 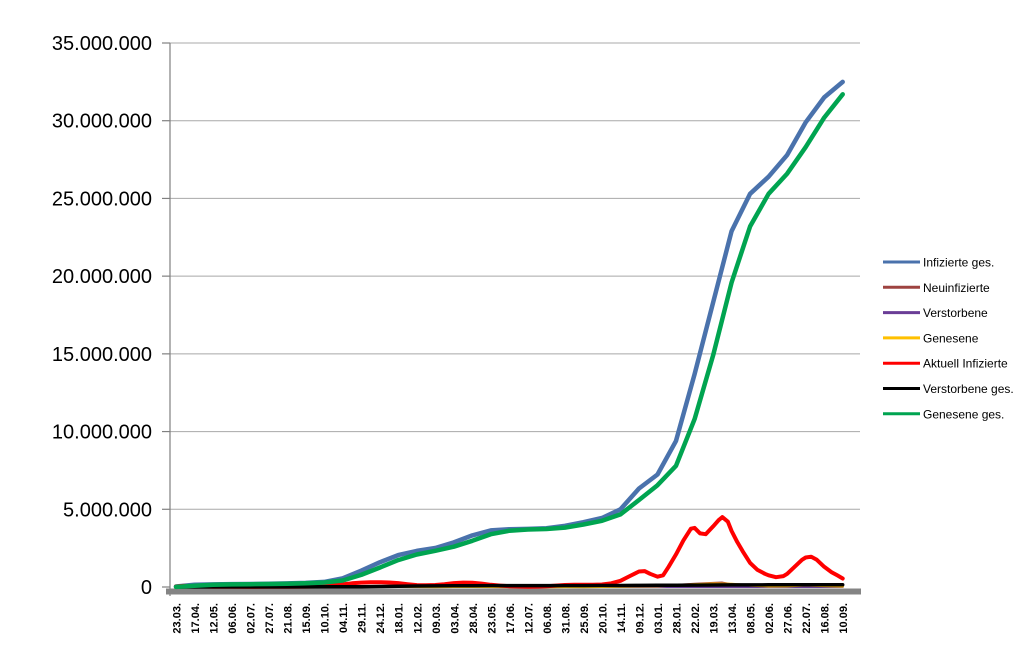 I want to click on x-axis-tick-label: 08.05., so click(x=752, y=618).